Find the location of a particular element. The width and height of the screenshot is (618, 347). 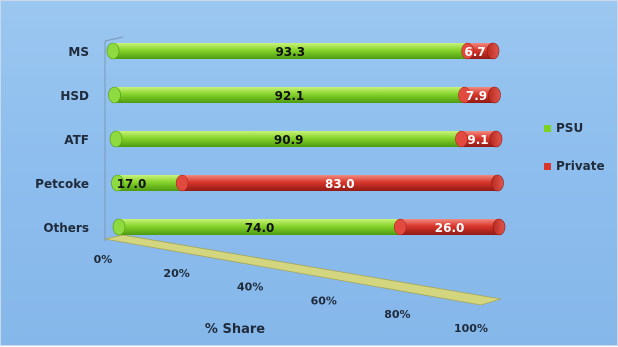

x-tick-label: 20% is located at coordinates (176, 273).